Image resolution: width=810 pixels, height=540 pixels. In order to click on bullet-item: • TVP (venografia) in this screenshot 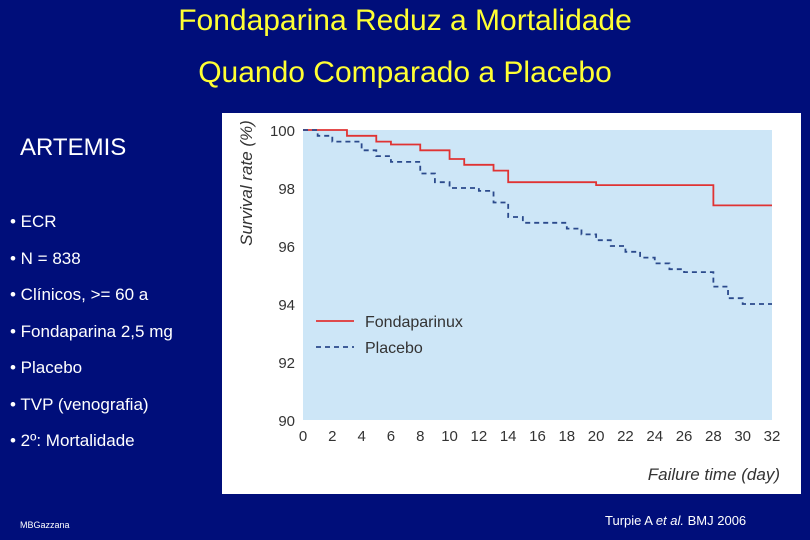, I will do `click(79, 404)`.